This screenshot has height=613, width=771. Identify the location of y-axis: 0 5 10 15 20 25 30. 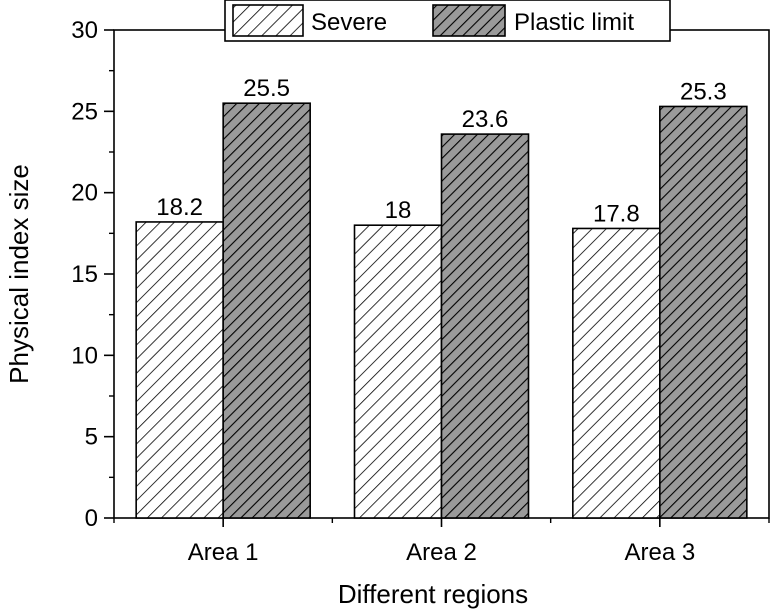
(92, 274).